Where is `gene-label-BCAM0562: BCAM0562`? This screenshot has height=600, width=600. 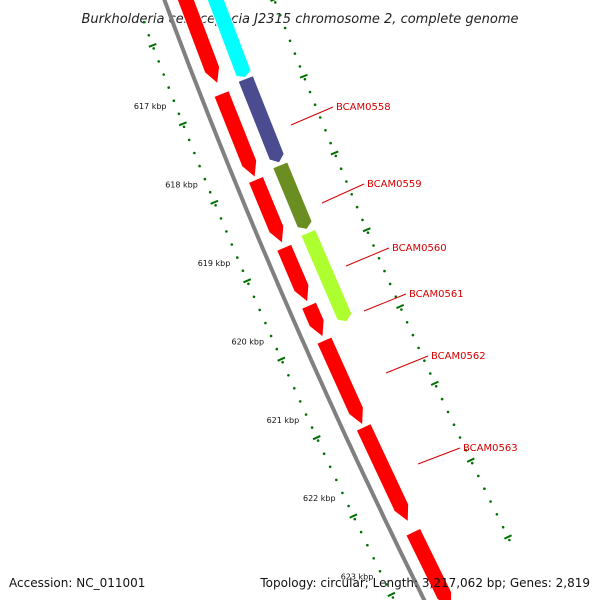
gene-label-BCAM0562: BCAM0562 is located at coordinates (458, 356).